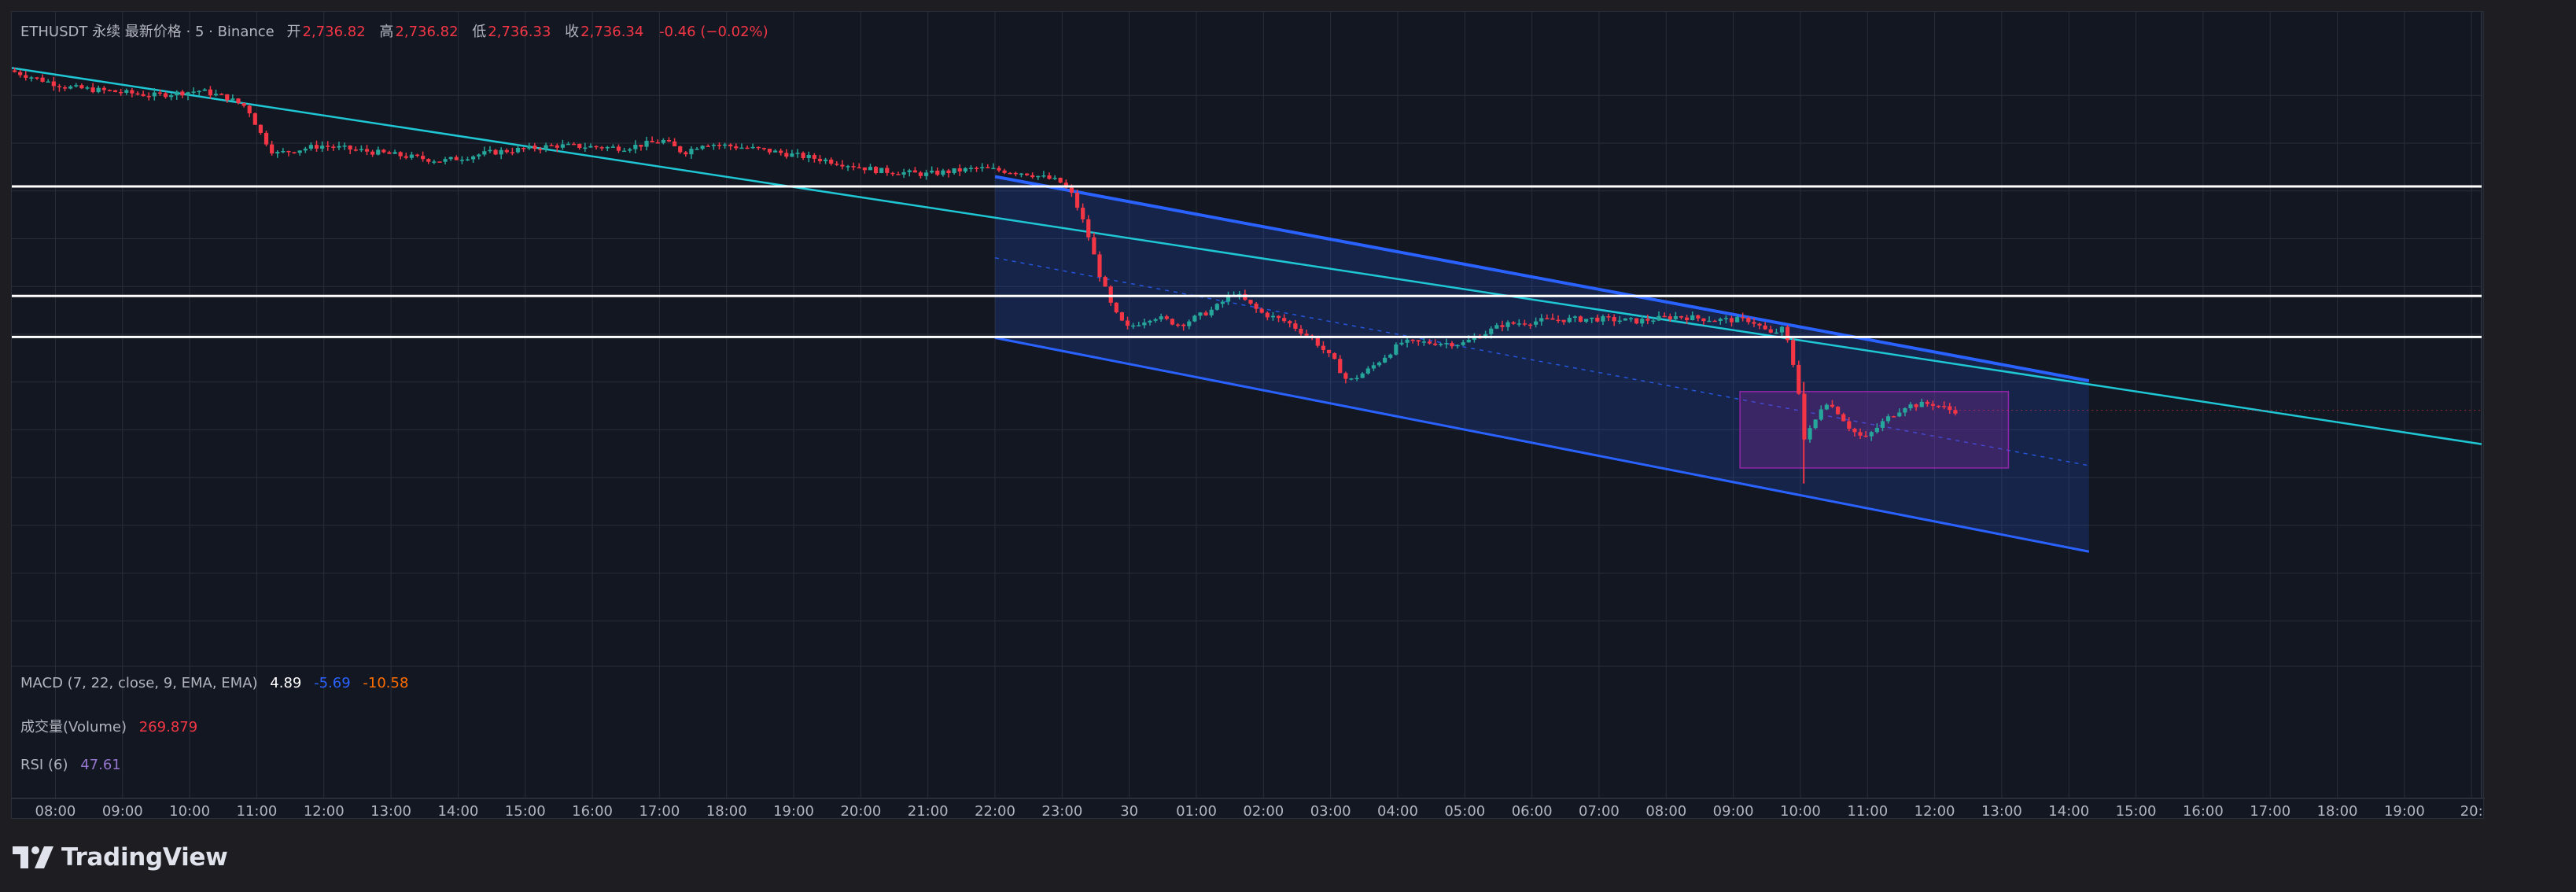 This screenshot has height=892, width=2576. I want to click on close-label: 收, so click(572, 32).